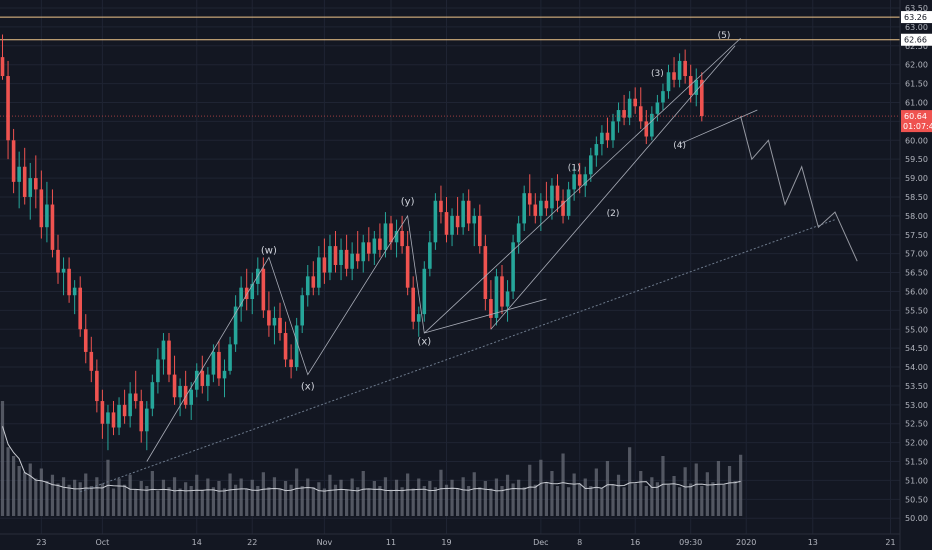 The height and width of the screenshot is (550, 932). What do you see at coordinates (613, 214) in the screenshot?
I see `wave-label: (2)` at bounding box center [613, 214].